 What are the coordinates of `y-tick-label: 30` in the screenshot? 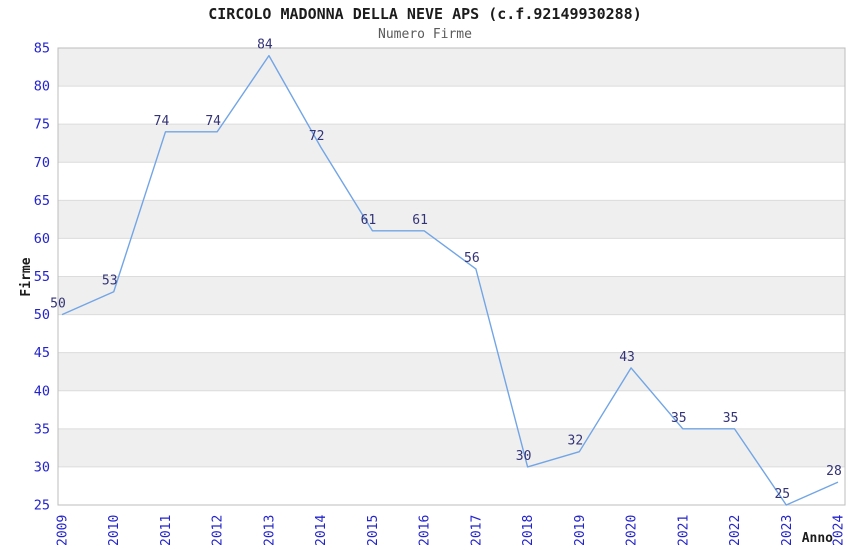 It's located at (42, 467).